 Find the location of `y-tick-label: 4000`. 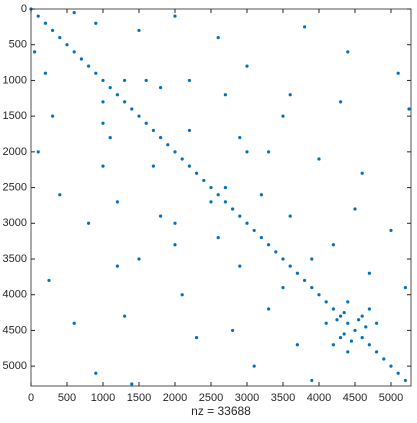

y-tick-label: 4000 is located at coordinates (15, 295).